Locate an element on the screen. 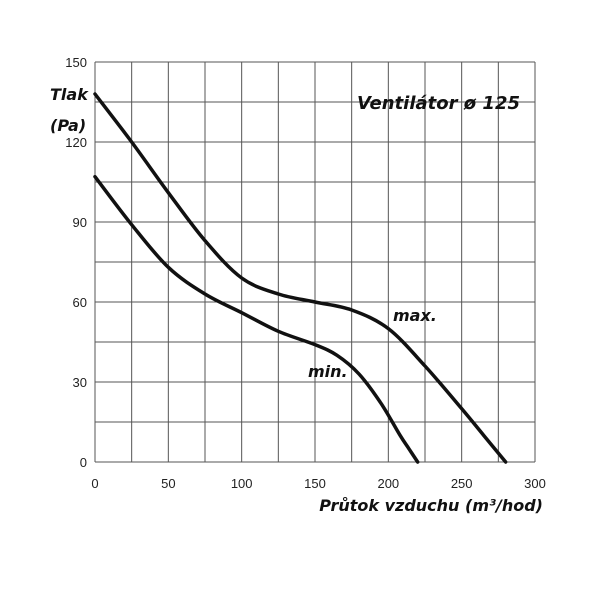  y-tick-label: 30 is located at coordinates (80, 382).